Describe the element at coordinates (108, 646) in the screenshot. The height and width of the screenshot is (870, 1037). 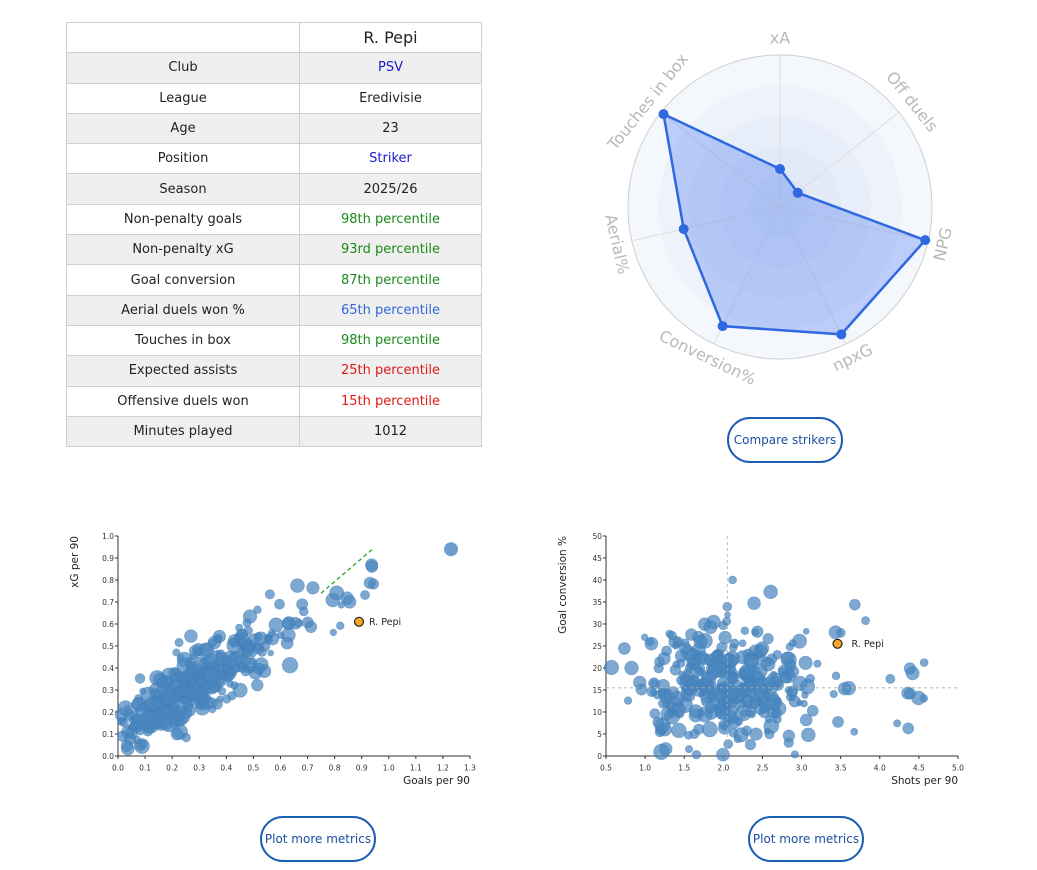
I see `y-tick-label: 0.5` at that location.